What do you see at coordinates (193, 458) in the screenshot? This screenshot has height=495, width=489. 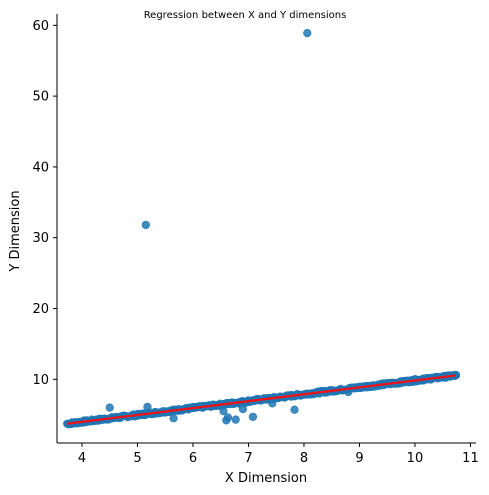 I see `x-tick-label: 6` at bounding box center [193, 458].